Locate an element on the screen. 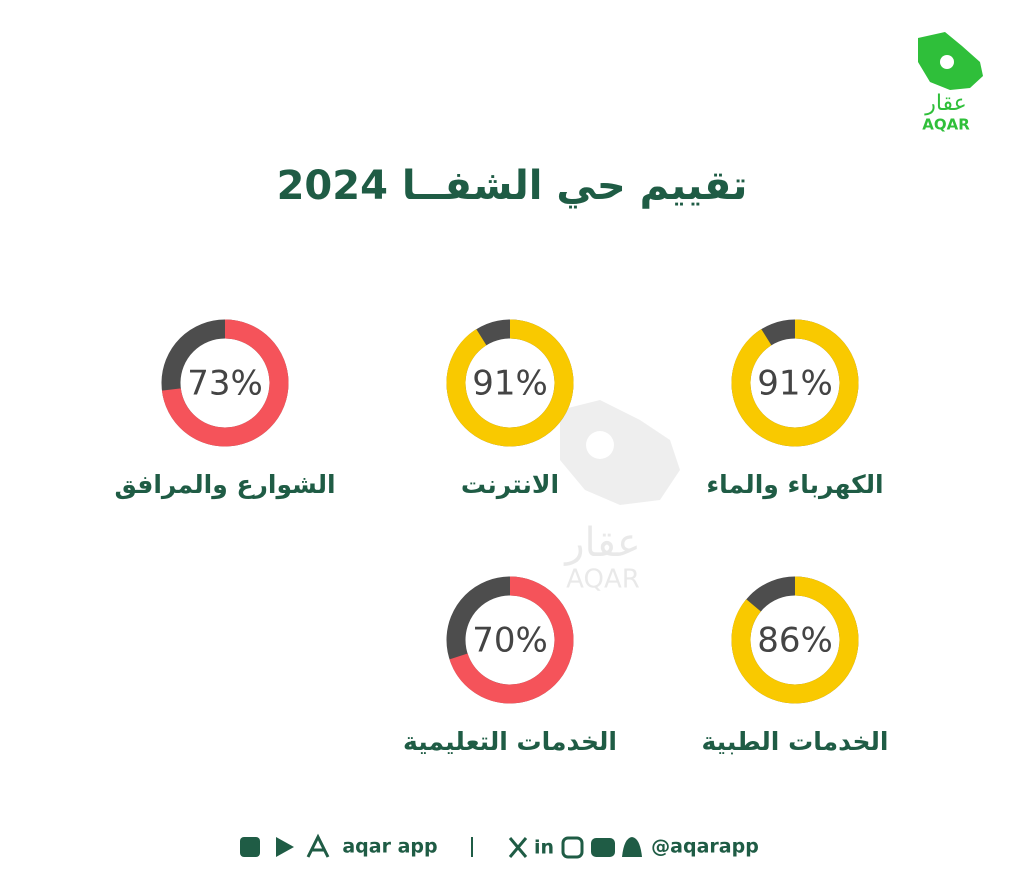 This screenshot has height=889, width=1024. logo: عقار AQAR is located at coordinates (950, 83).